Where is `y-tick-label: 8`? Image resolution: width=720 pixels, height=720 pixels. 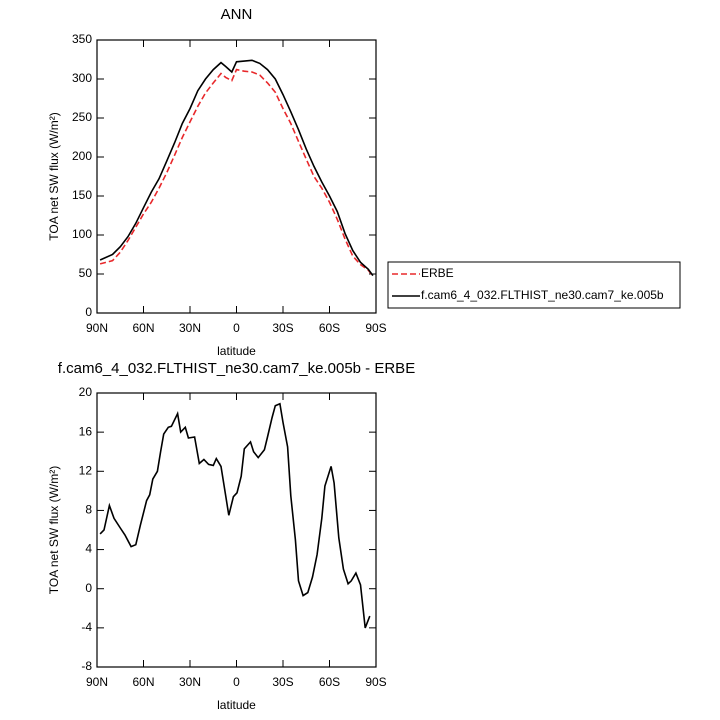 y-tick-label: 8 is located at coordinates (88, 510).